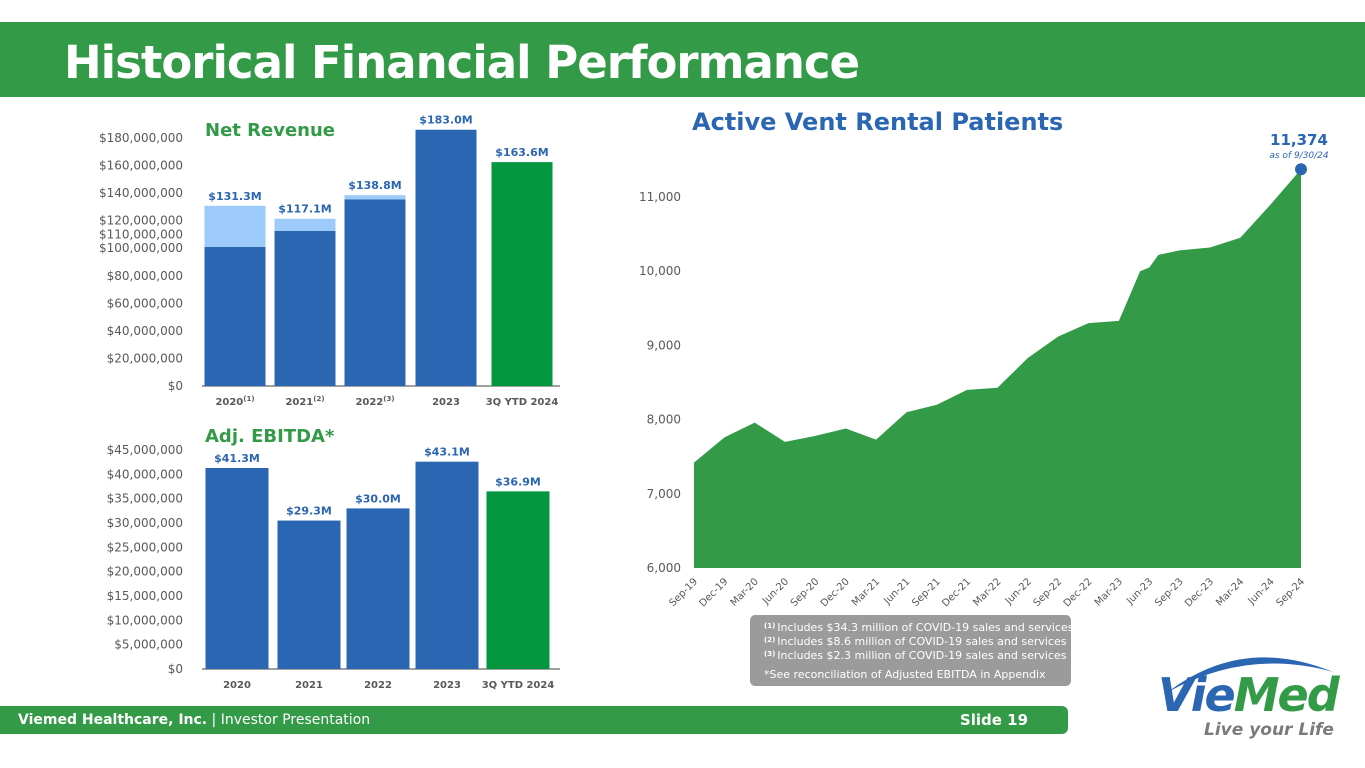 This screenshot has height=768, width=1365. Describe the element at coordinates (805, 592) in the screenshot. I see `x-tick-label: Sep-20` at that location.